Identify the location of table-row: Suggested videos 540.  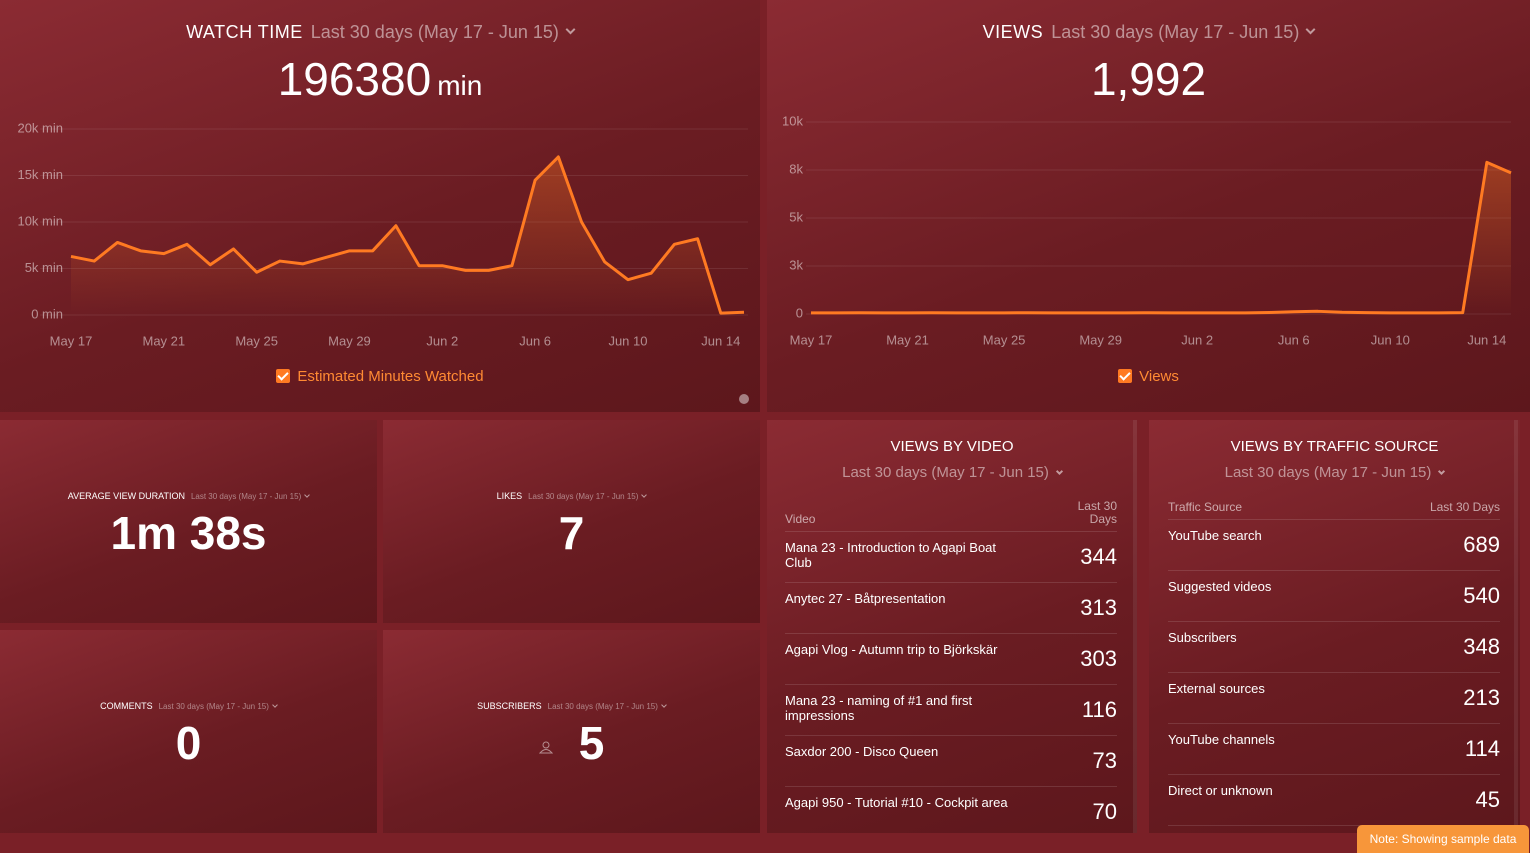
(1334, 596).